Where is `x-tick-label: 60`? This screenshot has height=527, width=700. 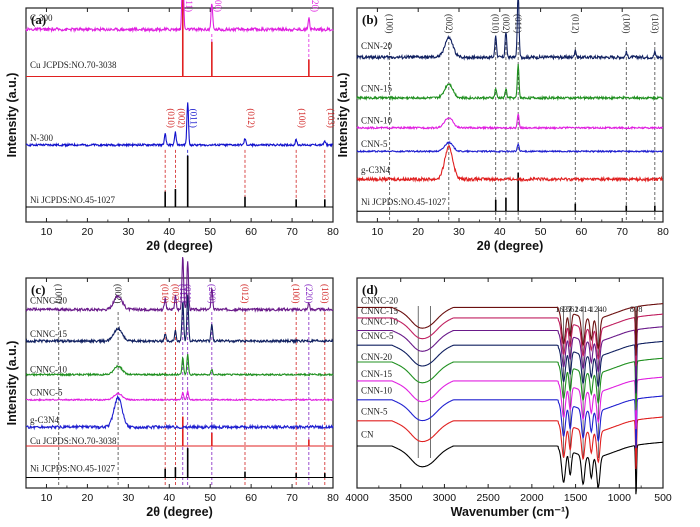
x-tick-label: 60 is located at coordinates (251, 232).